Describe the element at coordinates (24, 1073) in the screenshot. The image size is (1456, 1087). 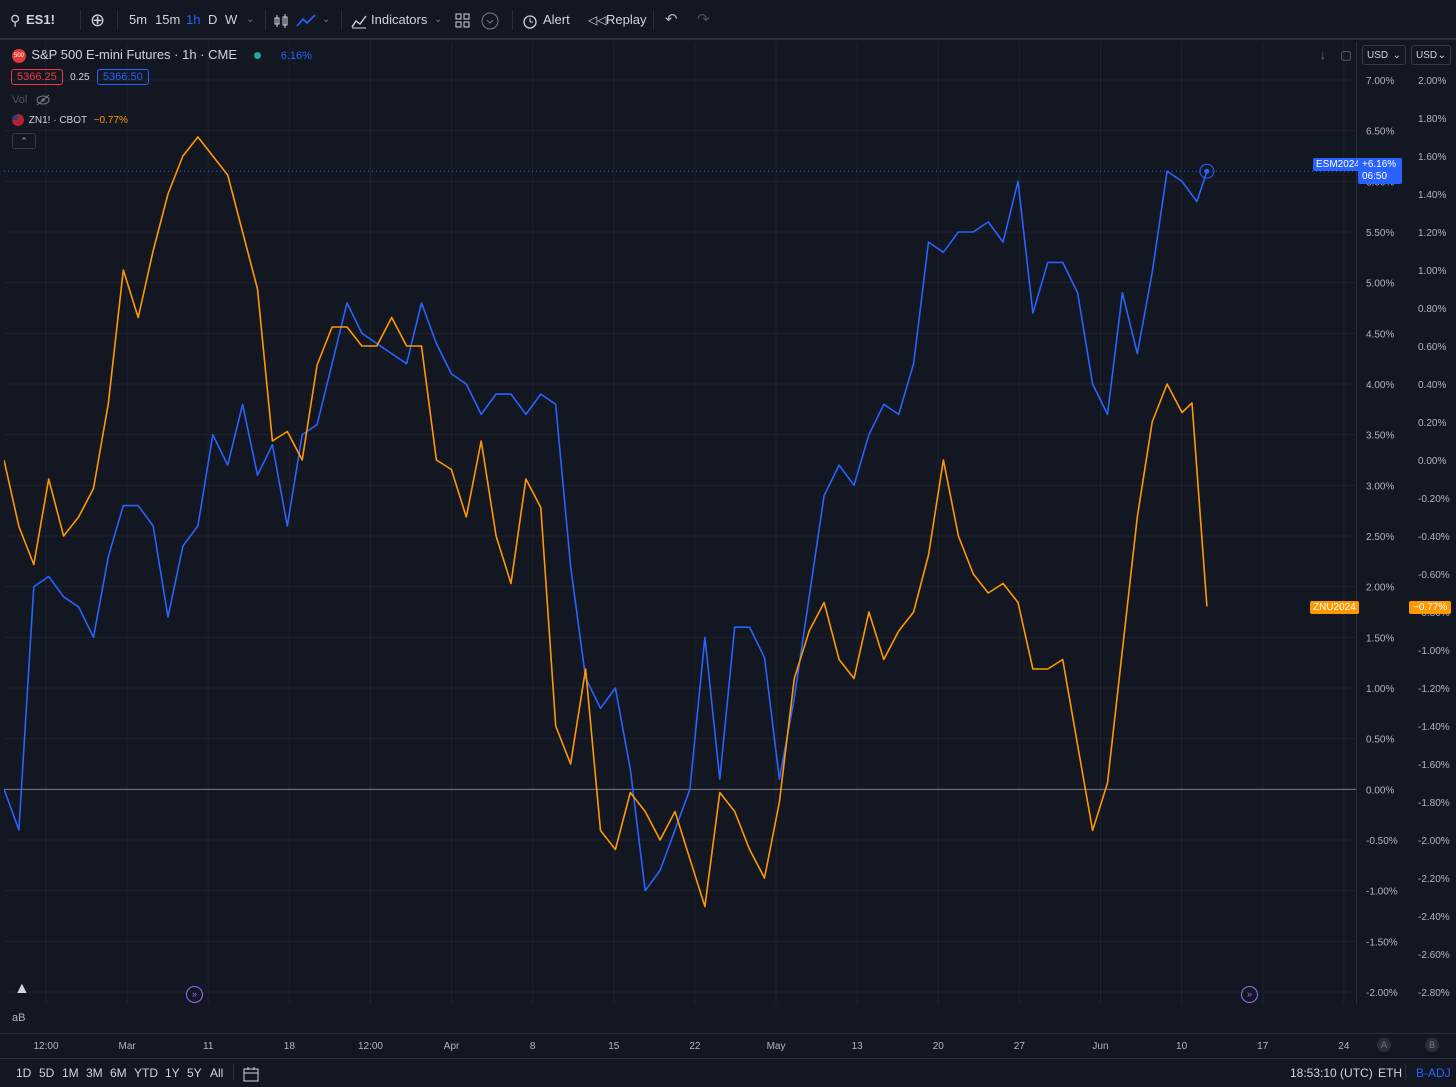
I see `range-1d: 1D` at that location.